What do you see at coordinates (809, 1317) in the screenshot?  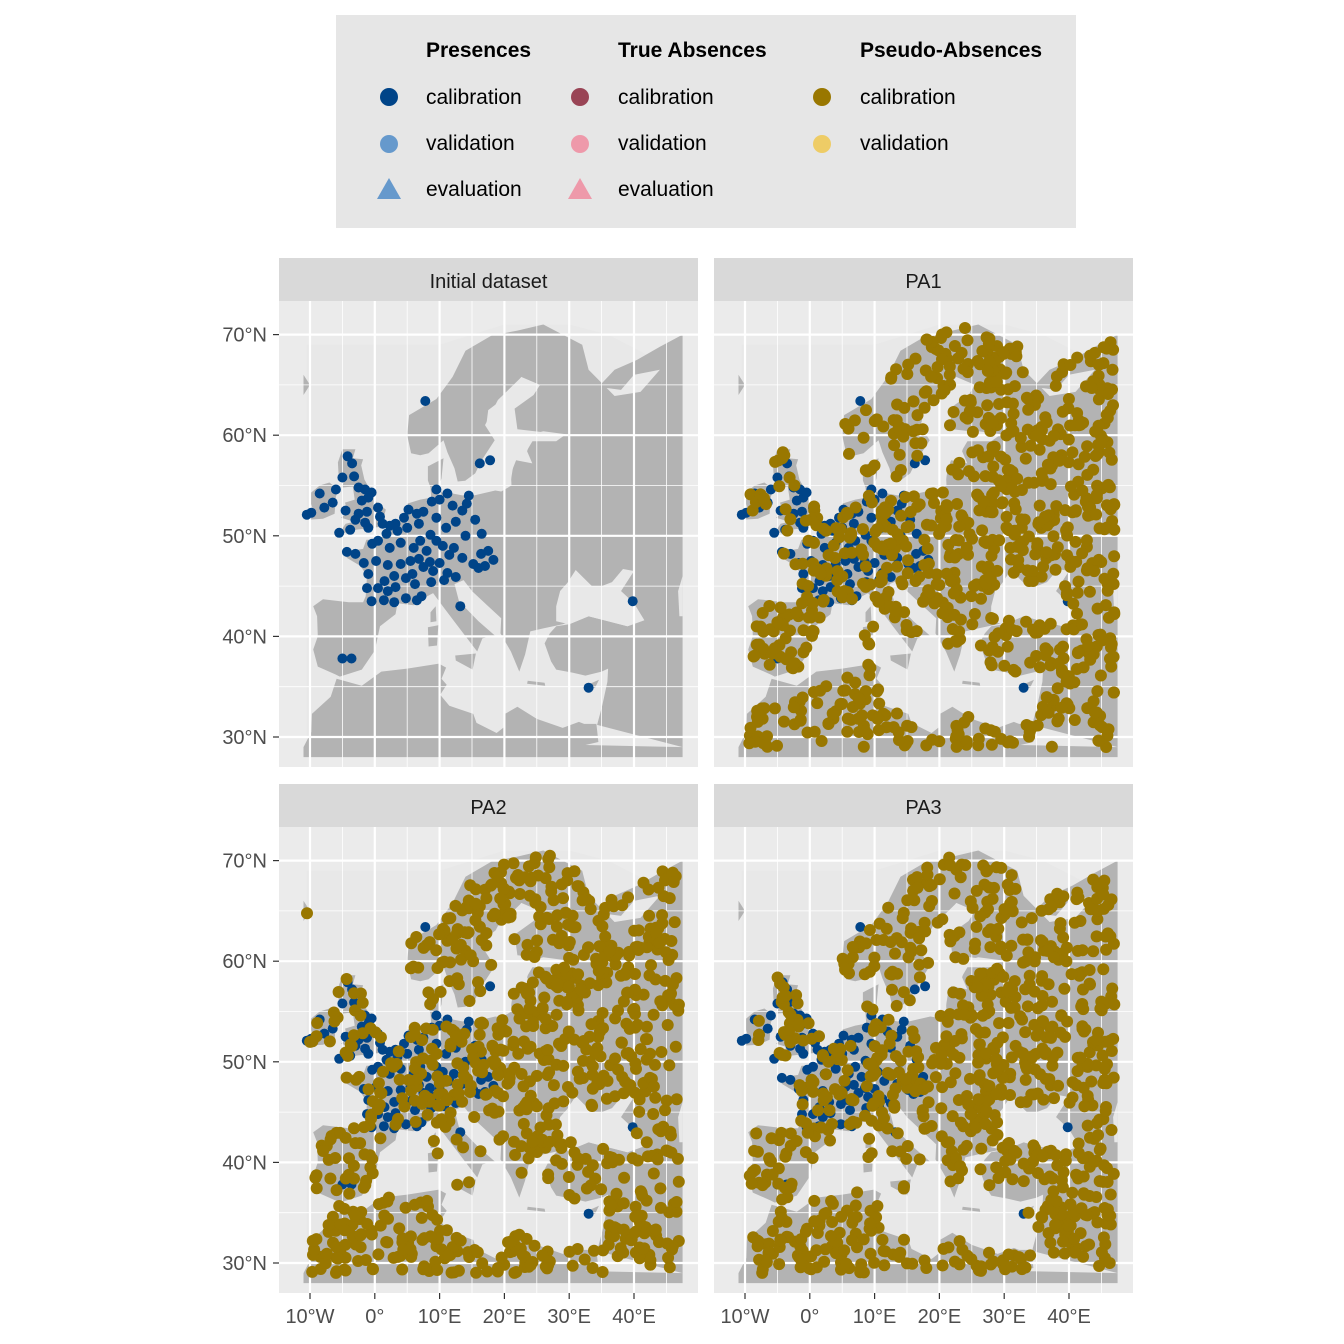 I see `x-tick-label: 0°` at bounding box center [809, 1317].